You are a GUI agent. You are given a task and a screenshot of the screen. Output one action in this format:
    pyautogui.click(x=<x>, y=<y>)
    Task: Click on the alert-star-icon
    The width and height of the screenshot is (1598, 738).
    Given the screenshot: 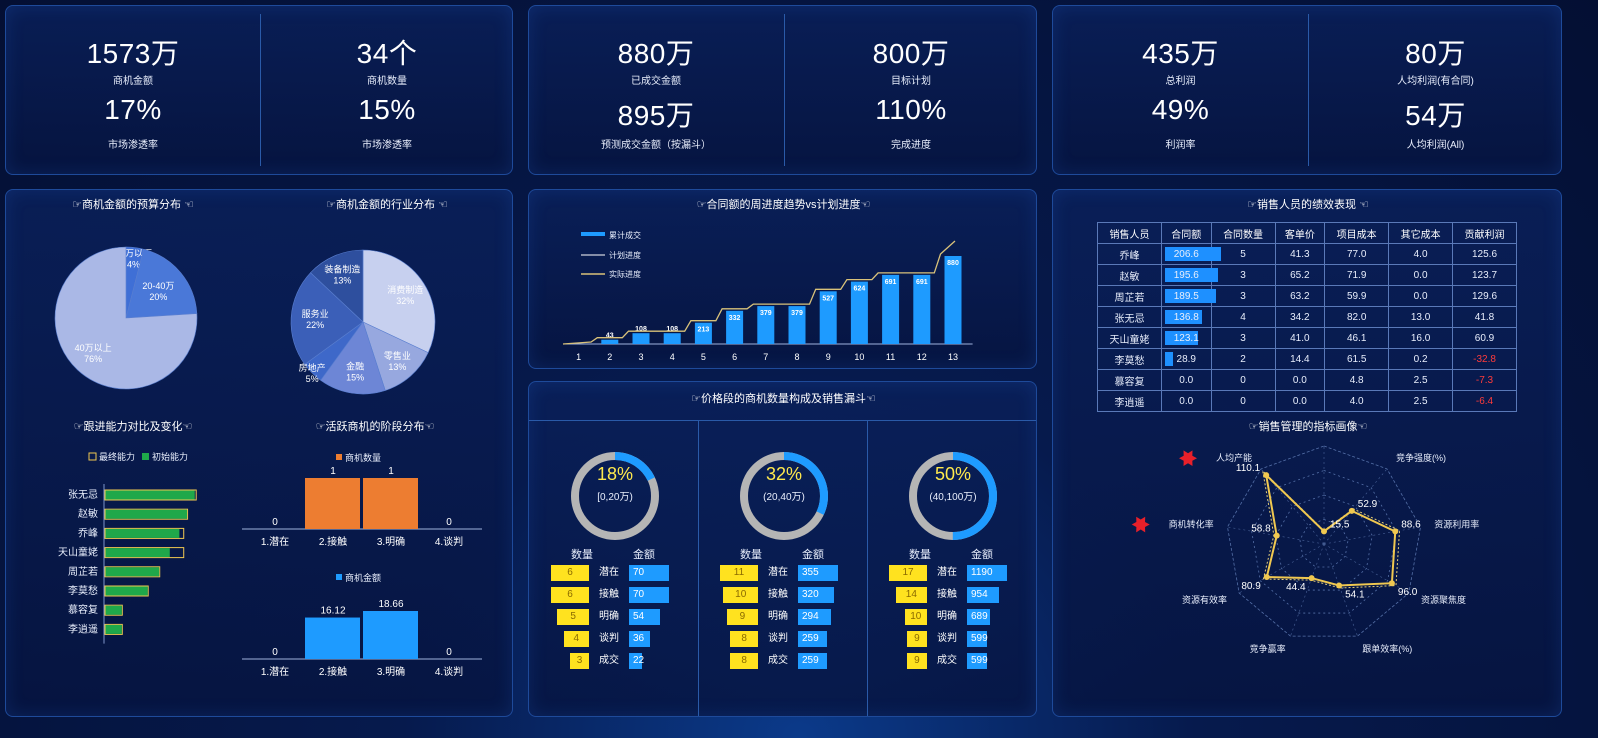 What is the action you would take?
    pyautogui.click(x=1140, y=524)
    